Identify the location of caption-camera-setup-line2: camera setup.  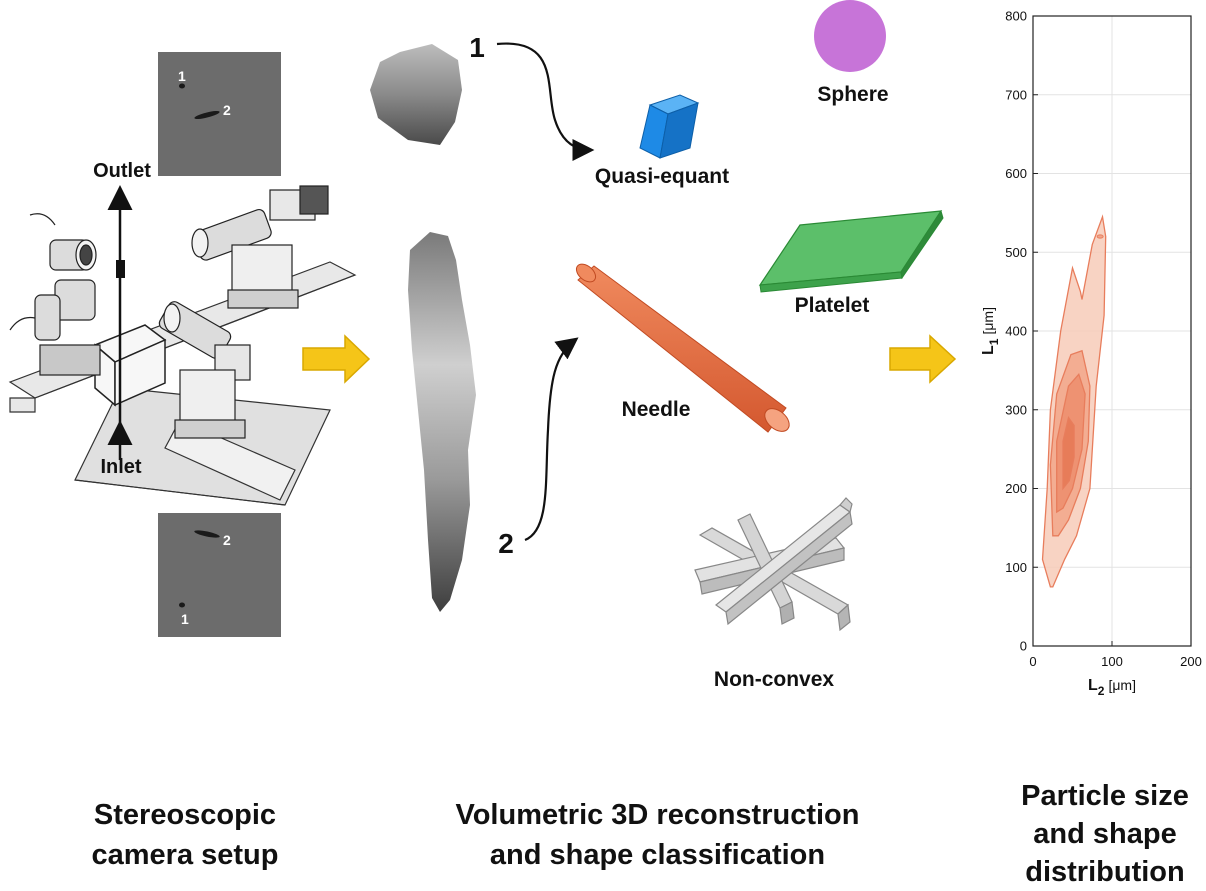
(185, 855).